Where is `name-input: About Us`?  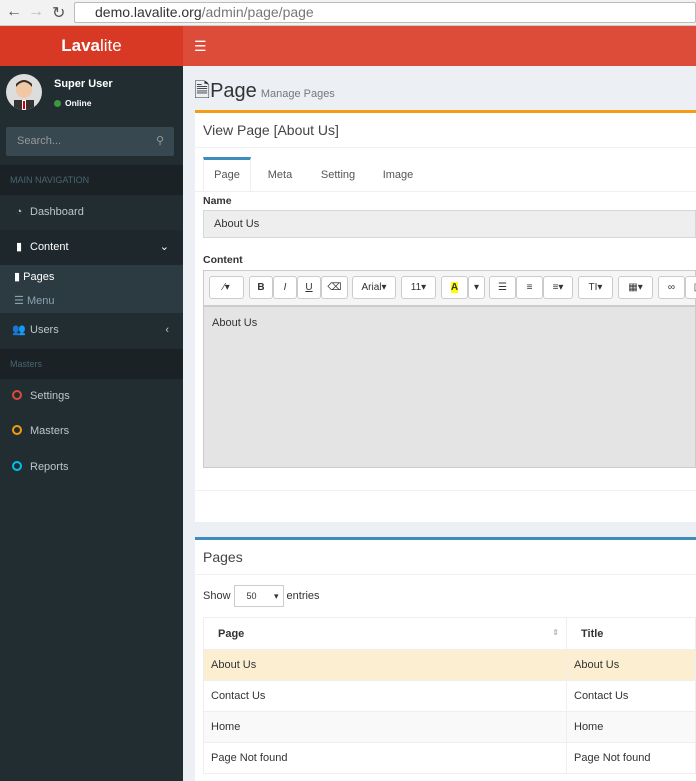 name-input: About Us is located at coordinates (449, 224).